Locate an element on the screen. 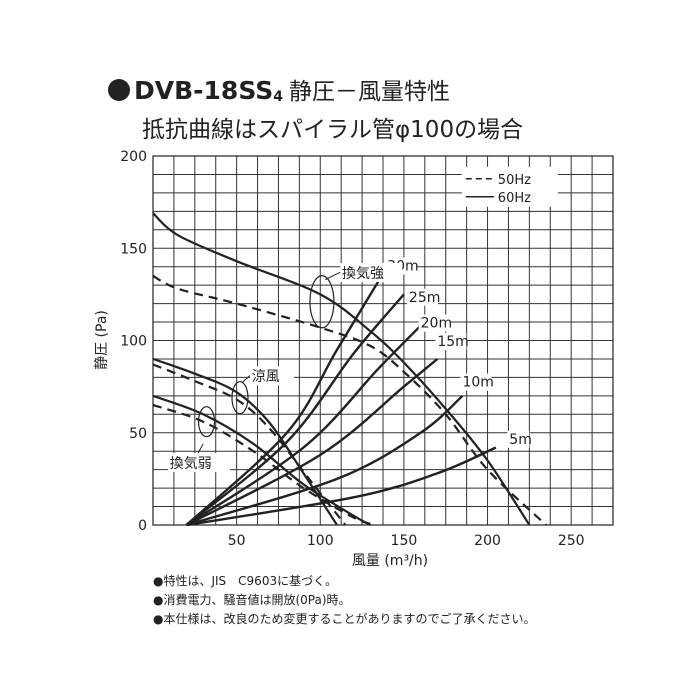 This screenshot has height=700, width=700. resistance-label: 25m is located at coordinates (424, 298).